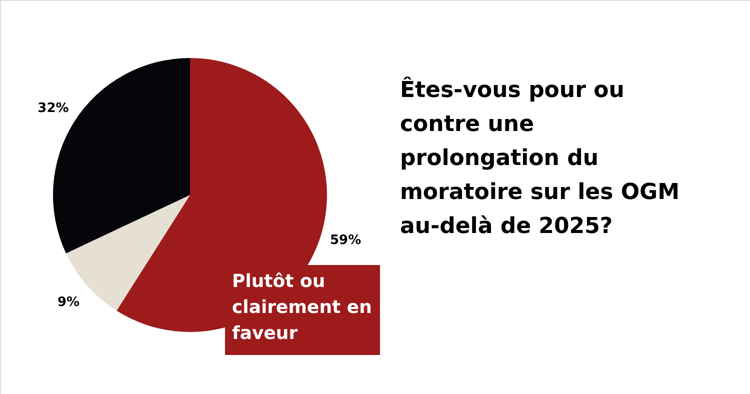 This screenshot has width=750, height=394. I want to click on data-label: 59%, so click(346, 240).